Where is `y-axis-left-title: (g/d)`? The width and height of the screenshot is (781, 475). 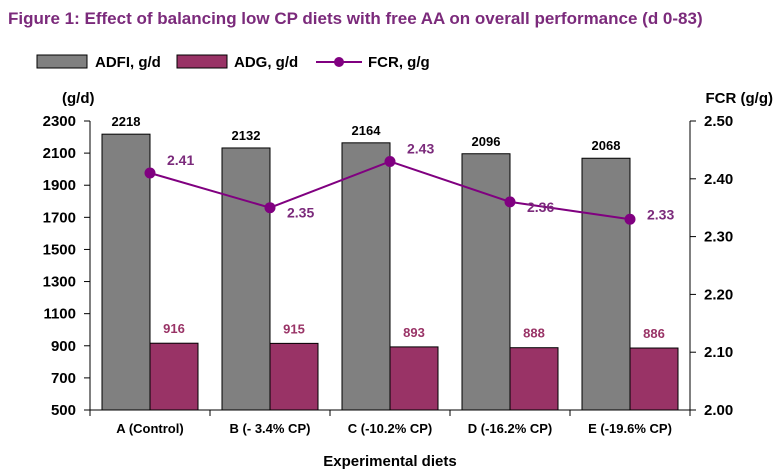
y-axis-left-title: (g/d) is located at coordinates (78, 98).